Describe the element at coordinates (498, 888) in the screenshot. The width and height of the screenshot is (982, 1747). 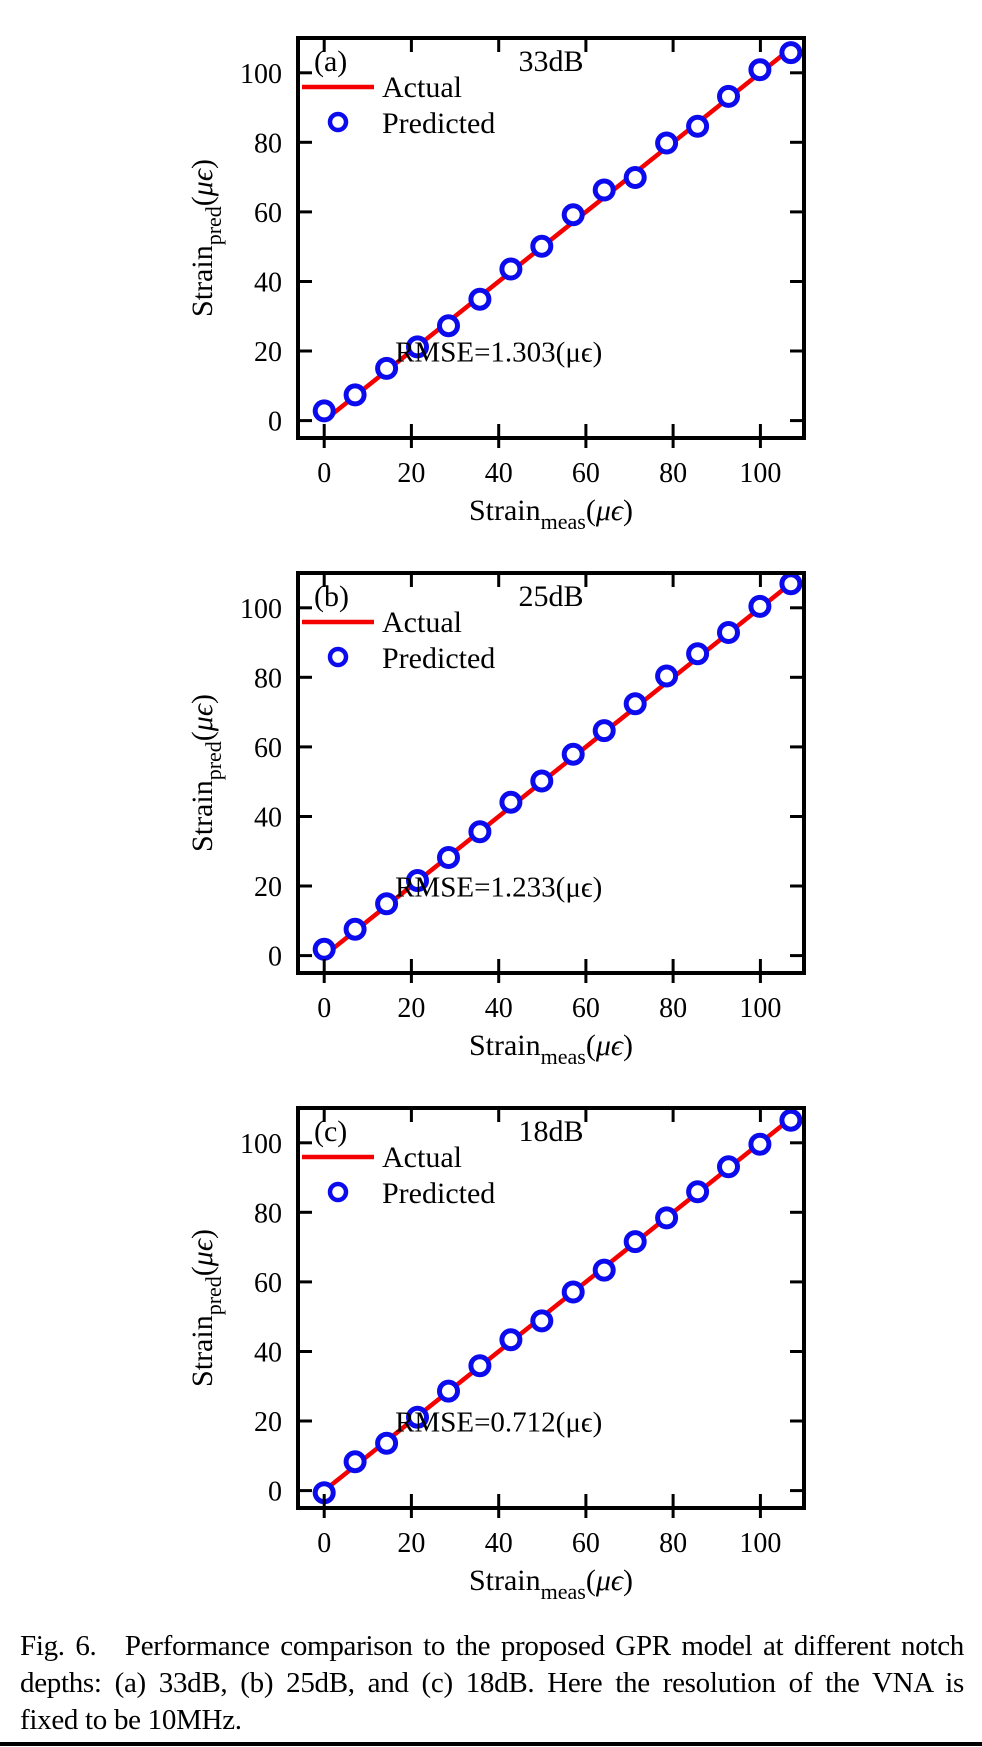
I see `rmse-annotation: RMSE=1.233(μϵ)` at that location.